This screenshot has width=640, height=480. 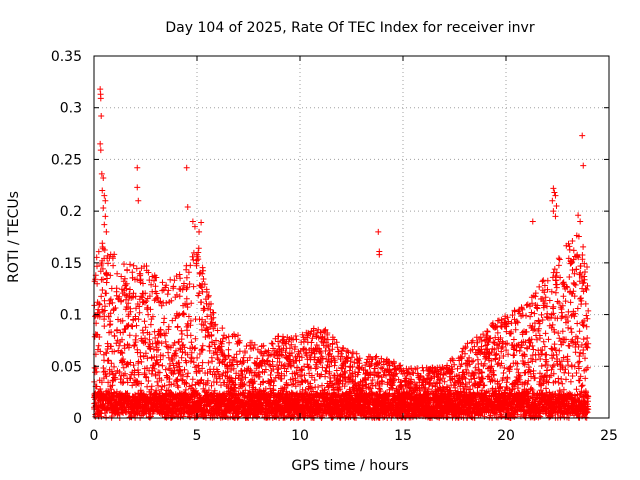 I want to click on y-tick-label: 0, so click(x=77, y=419).